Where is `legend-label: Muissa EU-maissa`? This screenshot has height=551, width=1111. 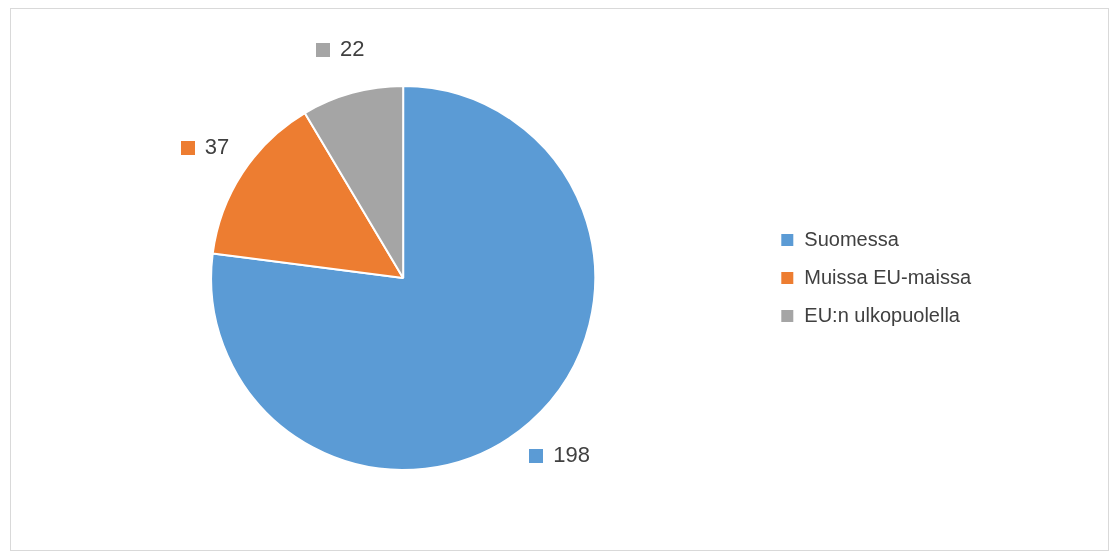
legend-label: Muissa EU-maissa is located at coordinates (888, 276).